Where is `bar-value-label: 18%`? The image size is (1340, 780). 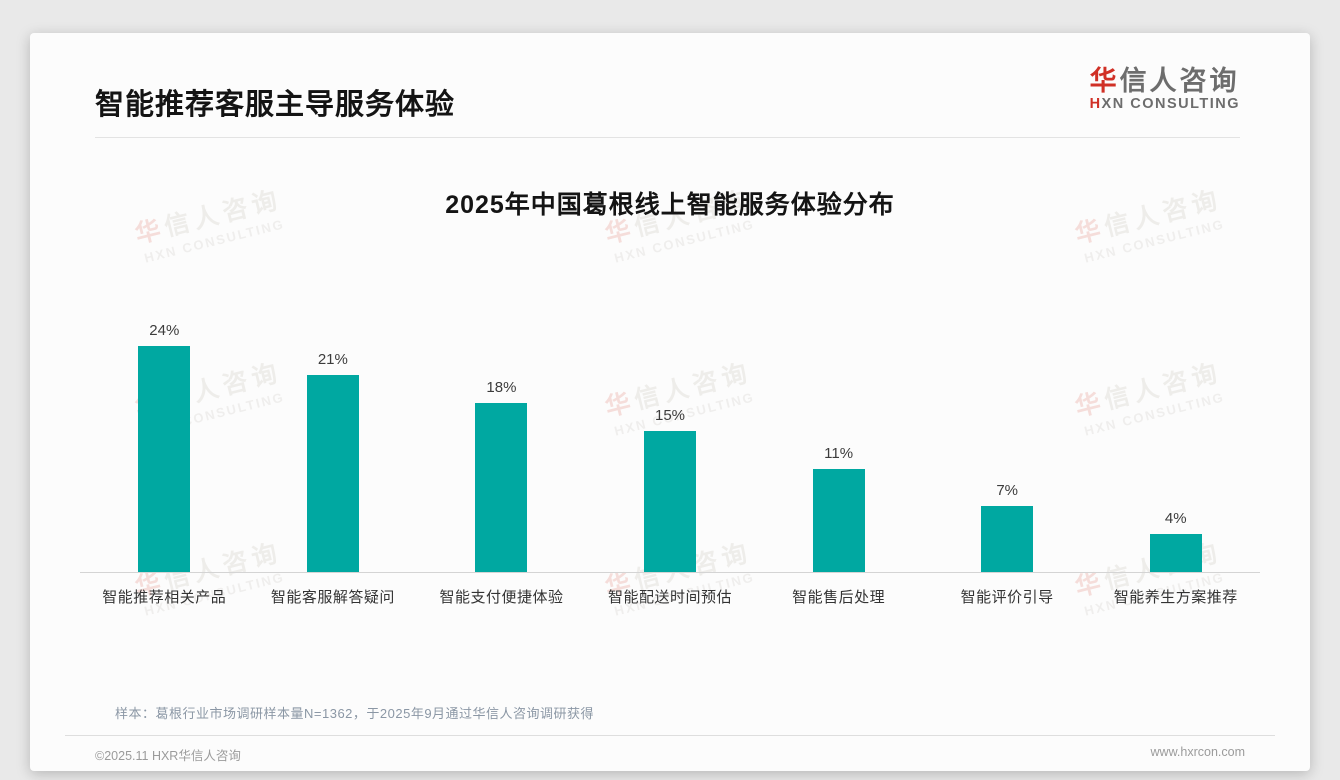 bar-value-label: 18% is located at coordinates (501, 387).